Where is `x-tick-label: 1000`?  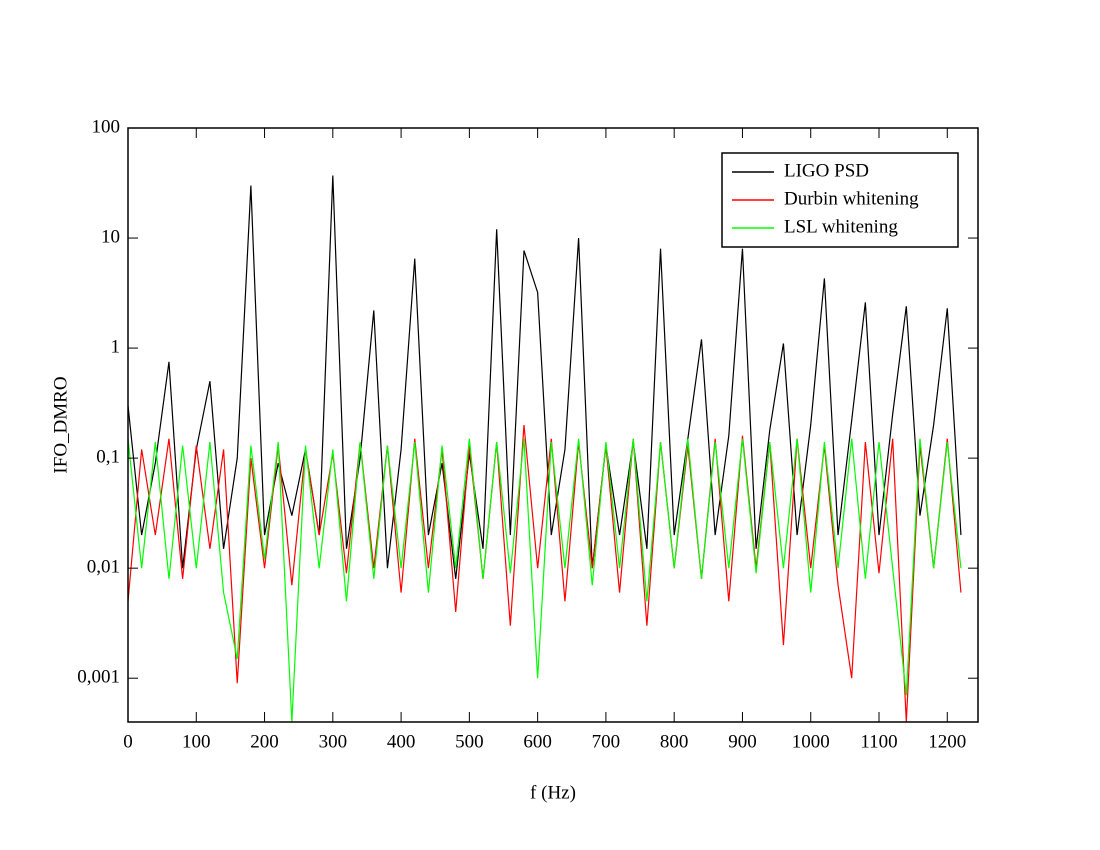 x-tick-label: 1000 is located at coordinates (811, 741).